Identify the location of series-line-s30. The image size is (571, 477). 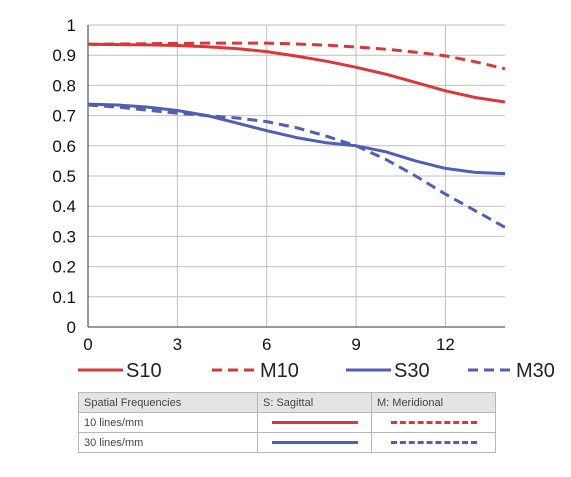
(296, 139).